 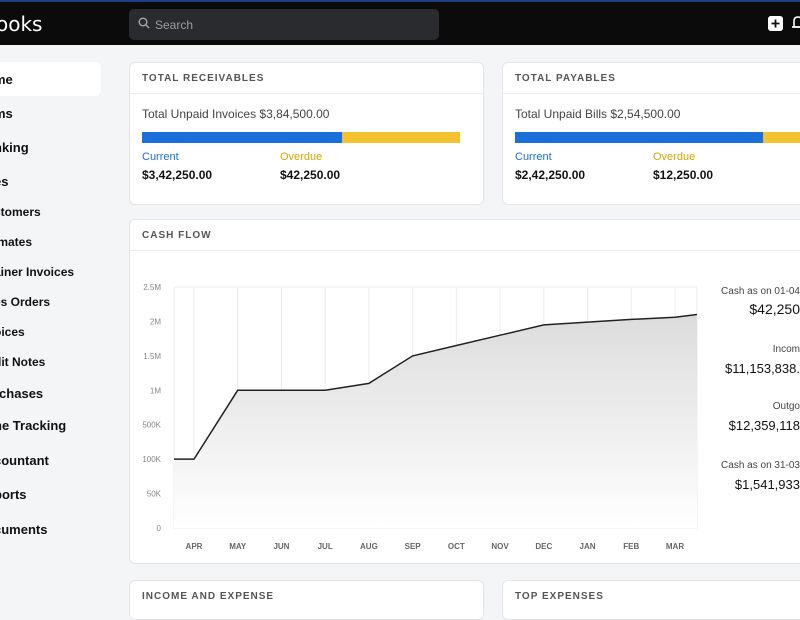 What do you see at coordinates (177, 235) in the screenshot?
I see `cashflow-title: CASH FLOW` at bounding box center [177, 235].